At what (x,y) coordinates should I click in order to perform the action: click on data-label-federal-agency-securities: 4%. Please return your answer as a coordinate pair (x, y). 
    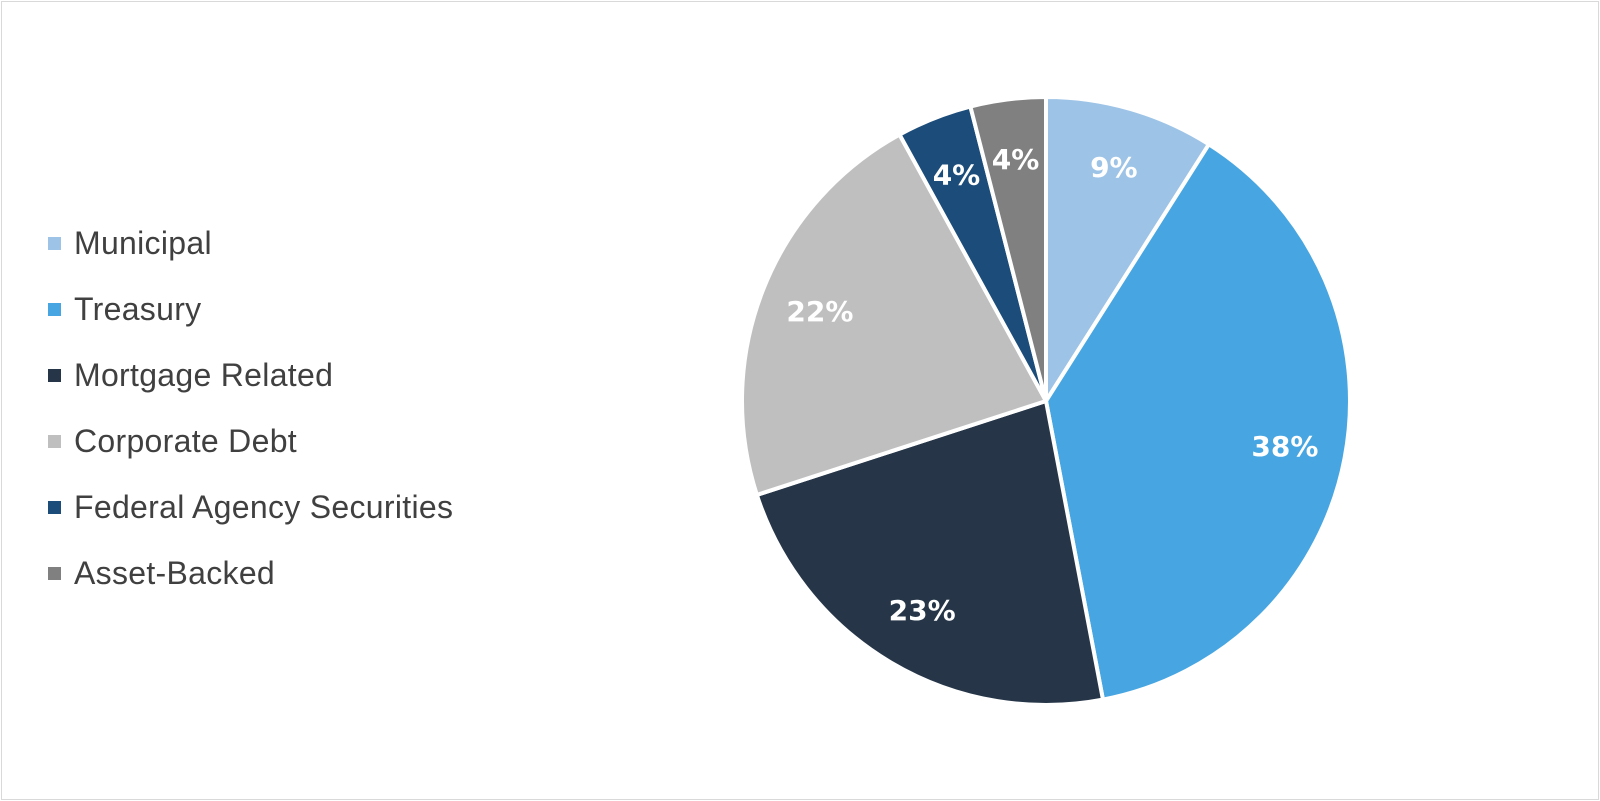
    Looking at the image, I should click on (957, 174).